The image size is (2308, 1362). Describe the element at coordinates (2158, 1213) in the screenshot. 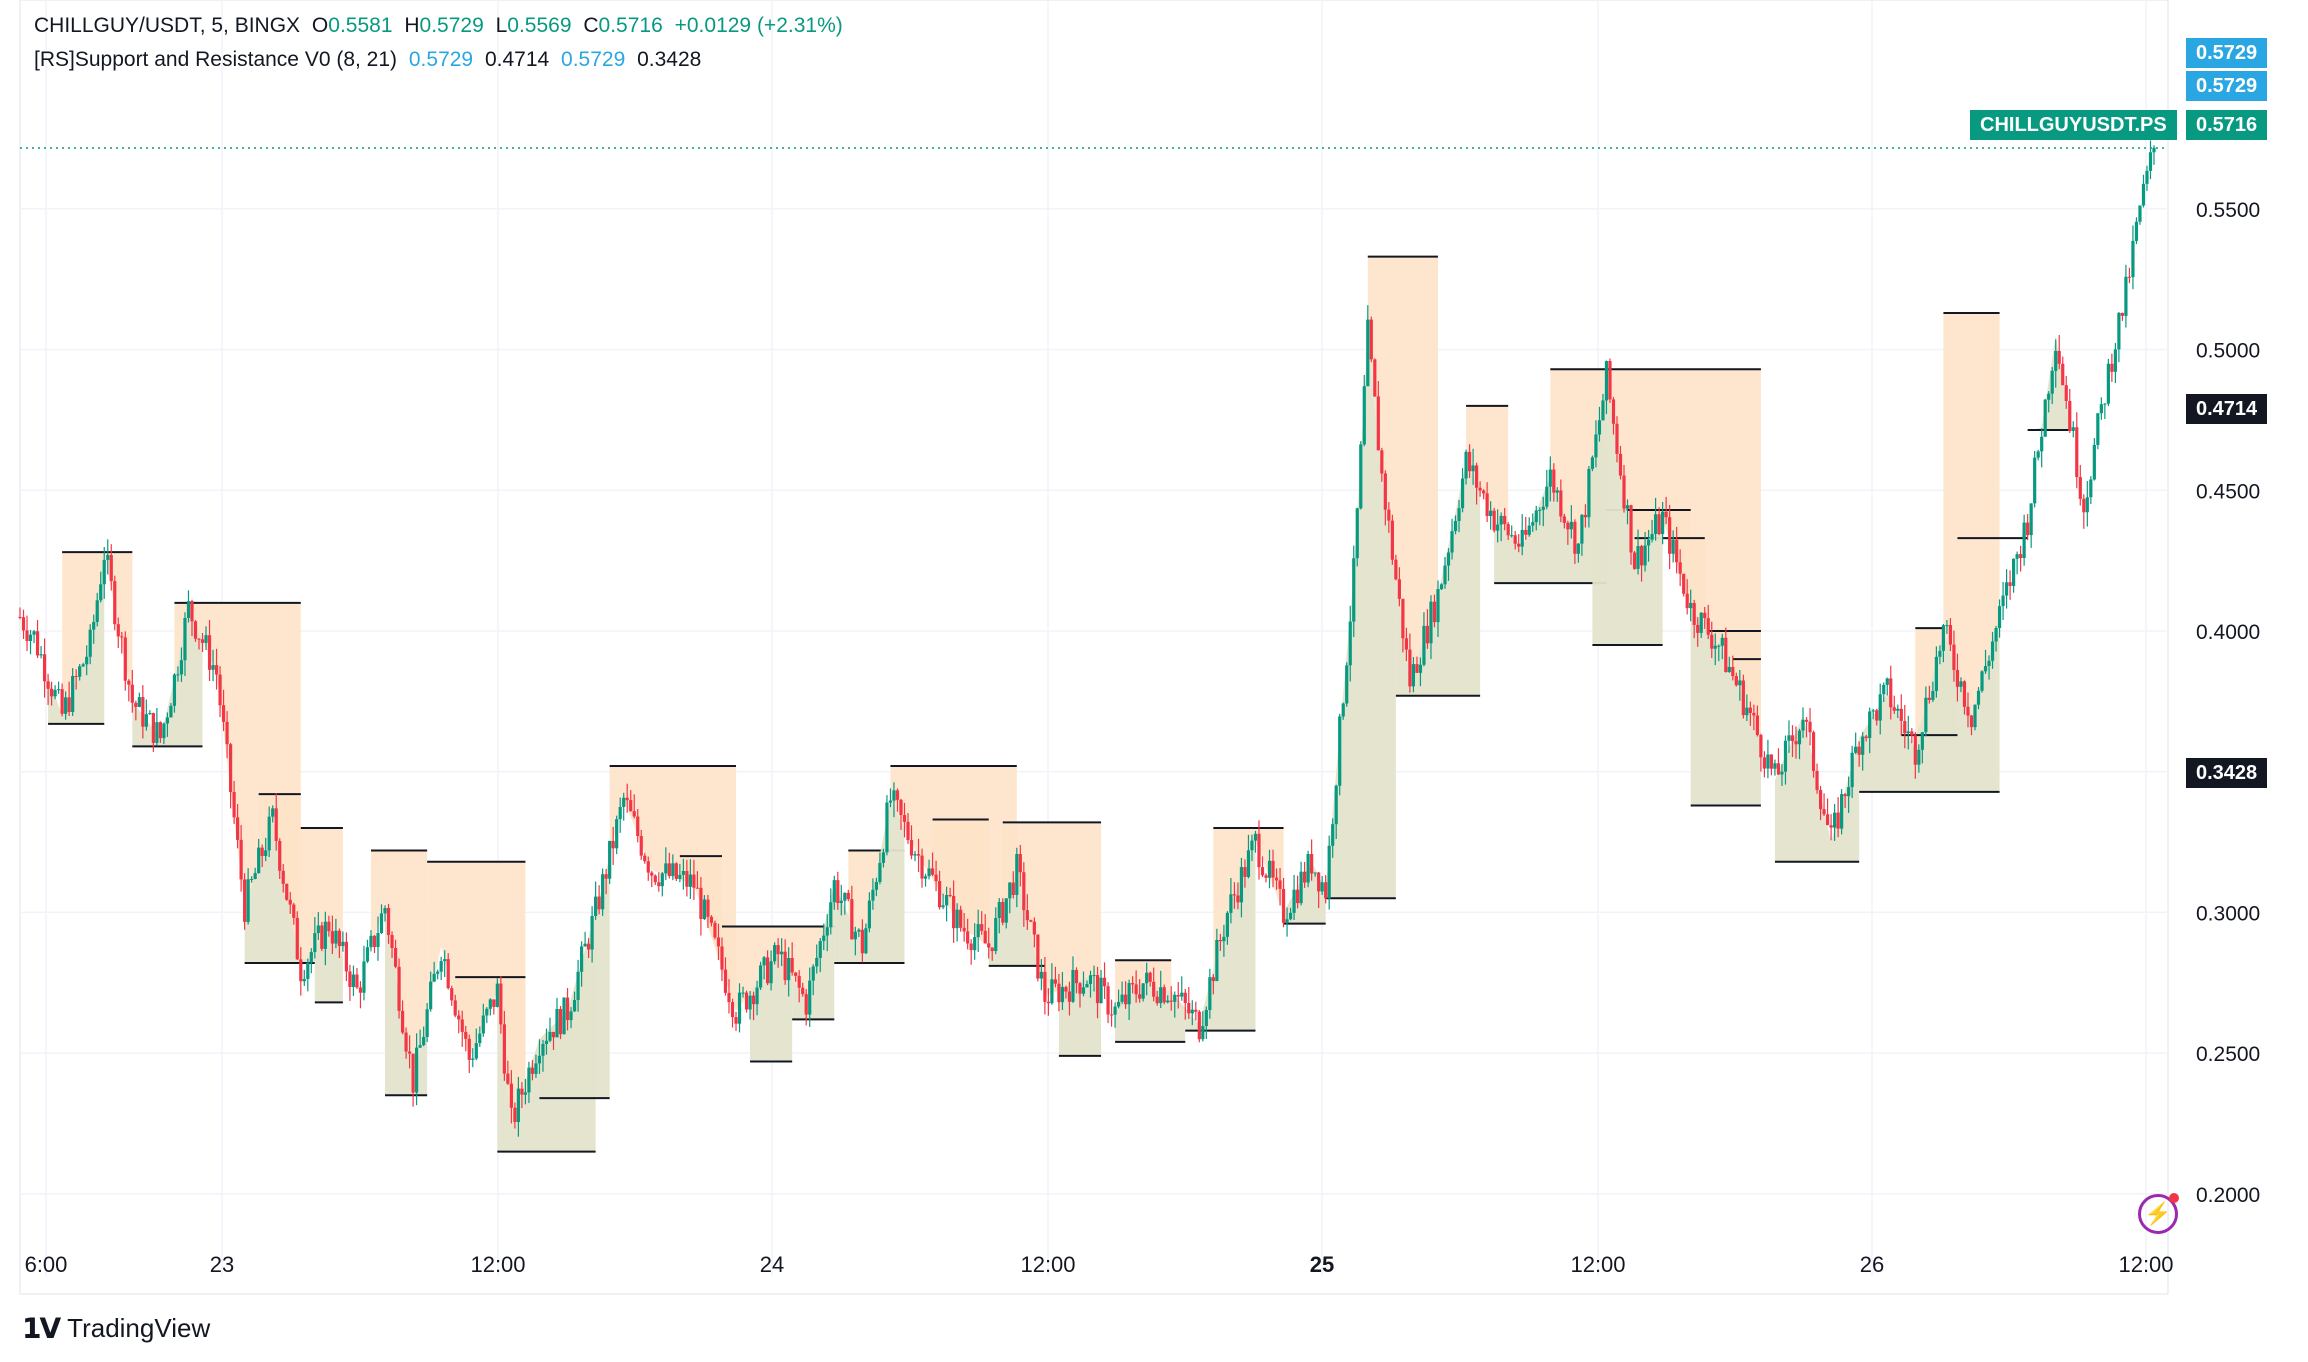

I see `alert-button: ⚡` at that location.